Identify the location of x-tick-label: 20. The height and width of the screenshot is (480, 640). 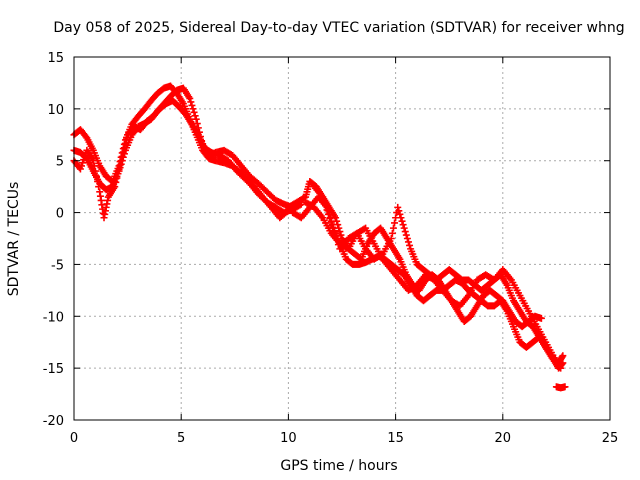
(503, 438).